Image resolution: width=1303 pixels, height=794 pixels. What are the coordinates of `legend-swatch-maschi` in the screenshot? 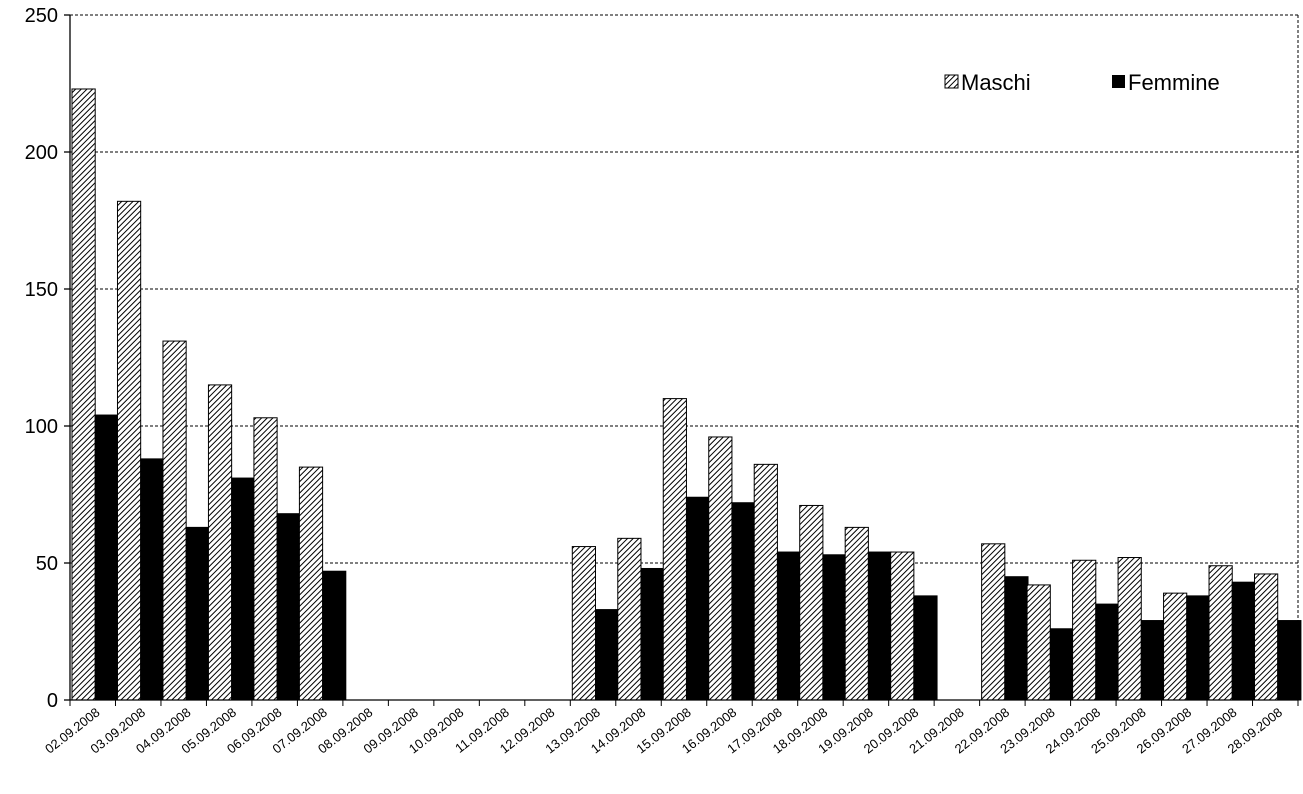 It's located at (951, 81).